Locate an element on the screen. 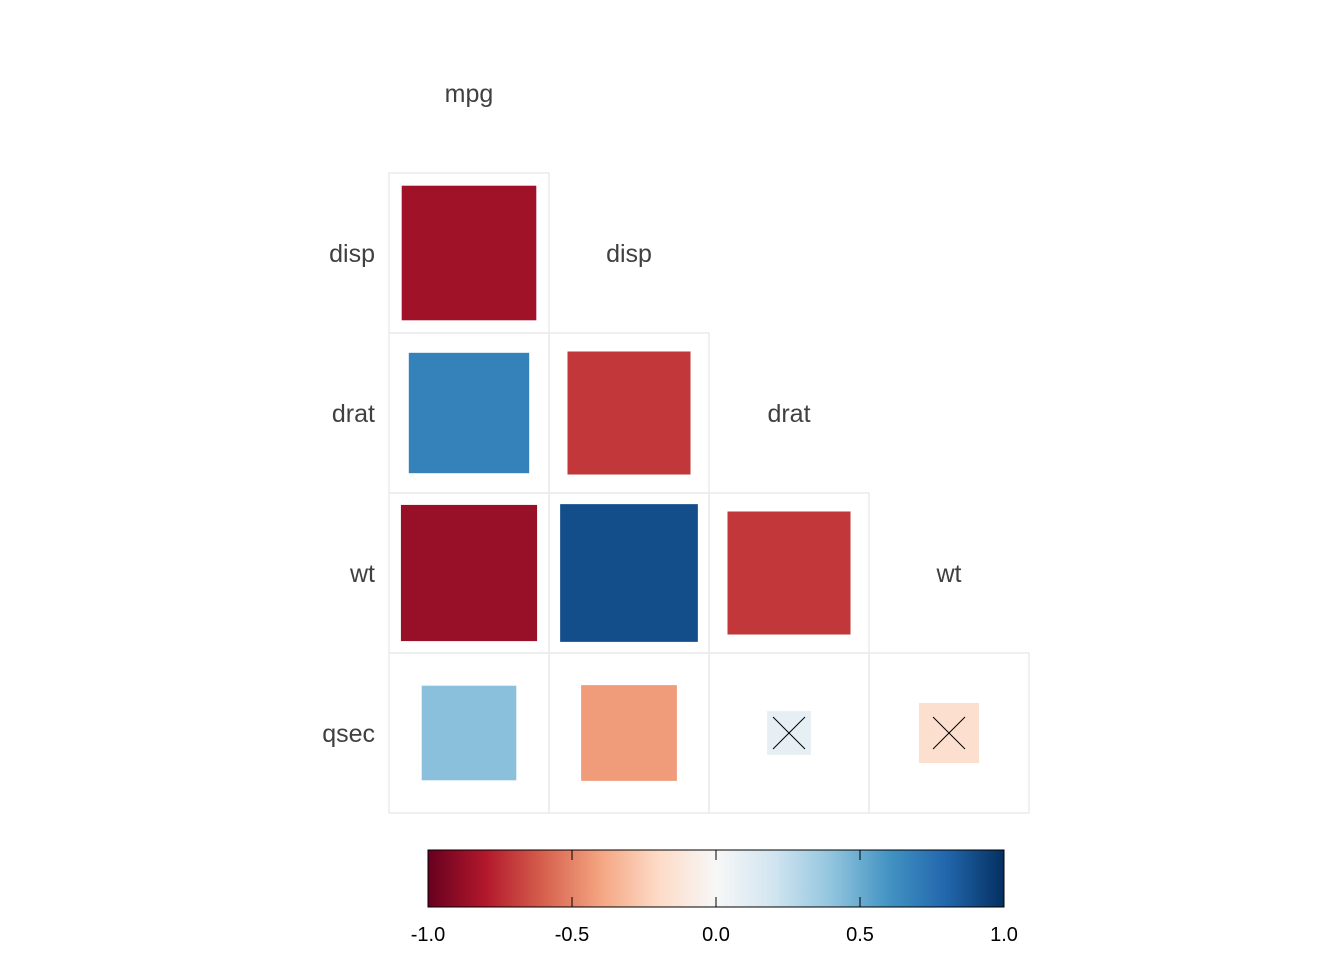 The height and width of the screenshot is (960, 1344). row-label-qsec: qsec is located at coordinates (348, 734).